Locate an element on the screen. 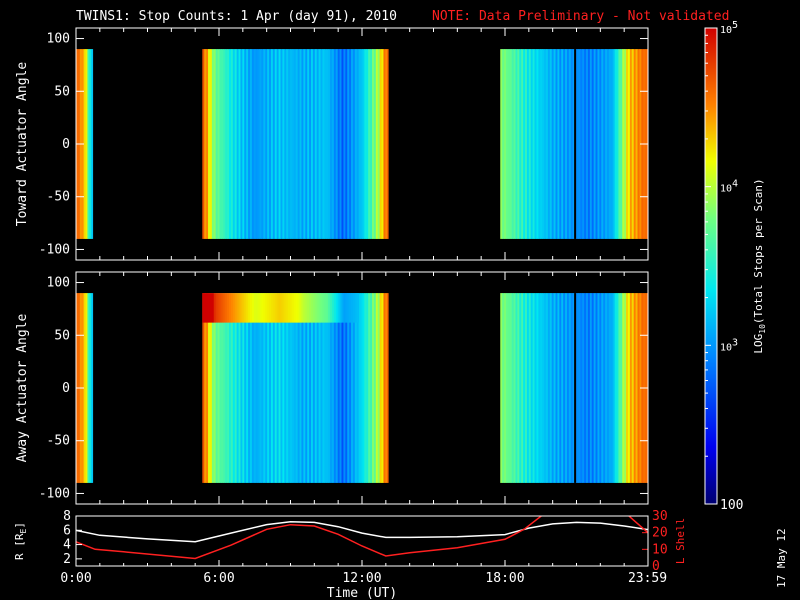 The height and width of the screenshot is (600, 800). left-y-tick-label: 2 is located at coordinates (67, 559).